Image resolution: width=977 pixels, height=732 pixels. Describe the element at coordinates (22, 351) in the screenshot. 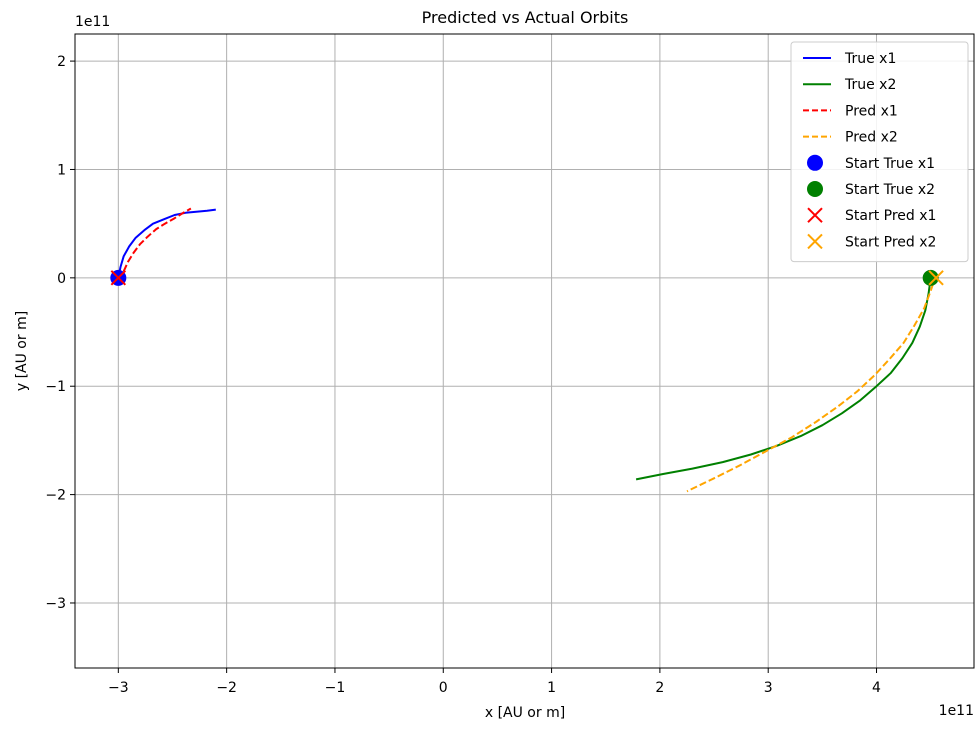

I see `y-axis-label: y [AU or m]` at that location.